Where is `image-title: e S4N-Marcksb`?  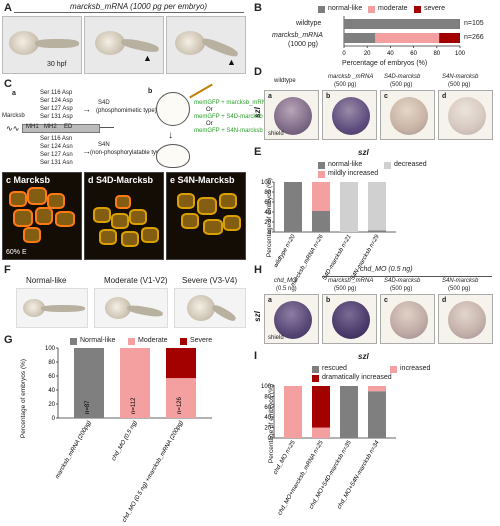 image-title: e S4N-Marcksb is located at coordinates (202, 180).